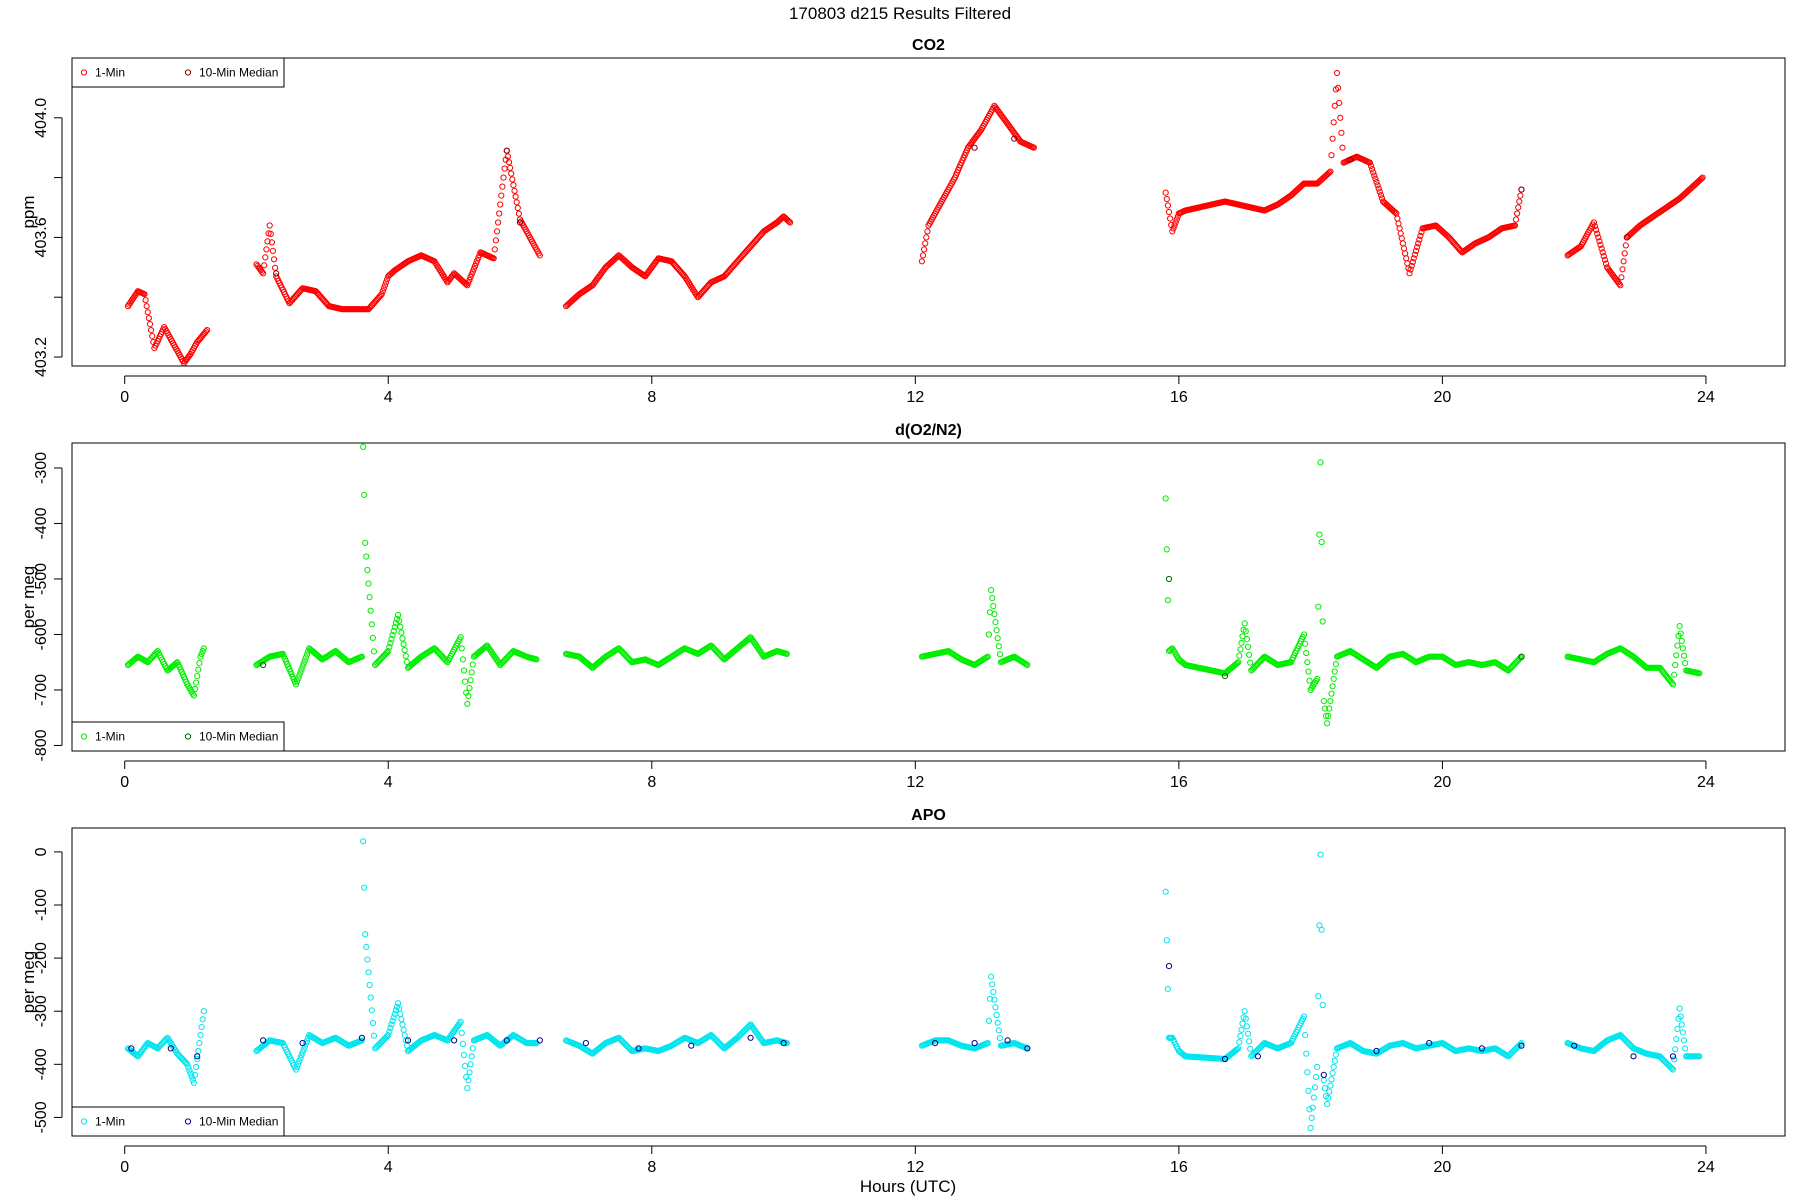  What do you see at coordinates (1443, 1167) in the screenshot?
I see `x-tick-label: 20` at bounding box center [1443, 1167].